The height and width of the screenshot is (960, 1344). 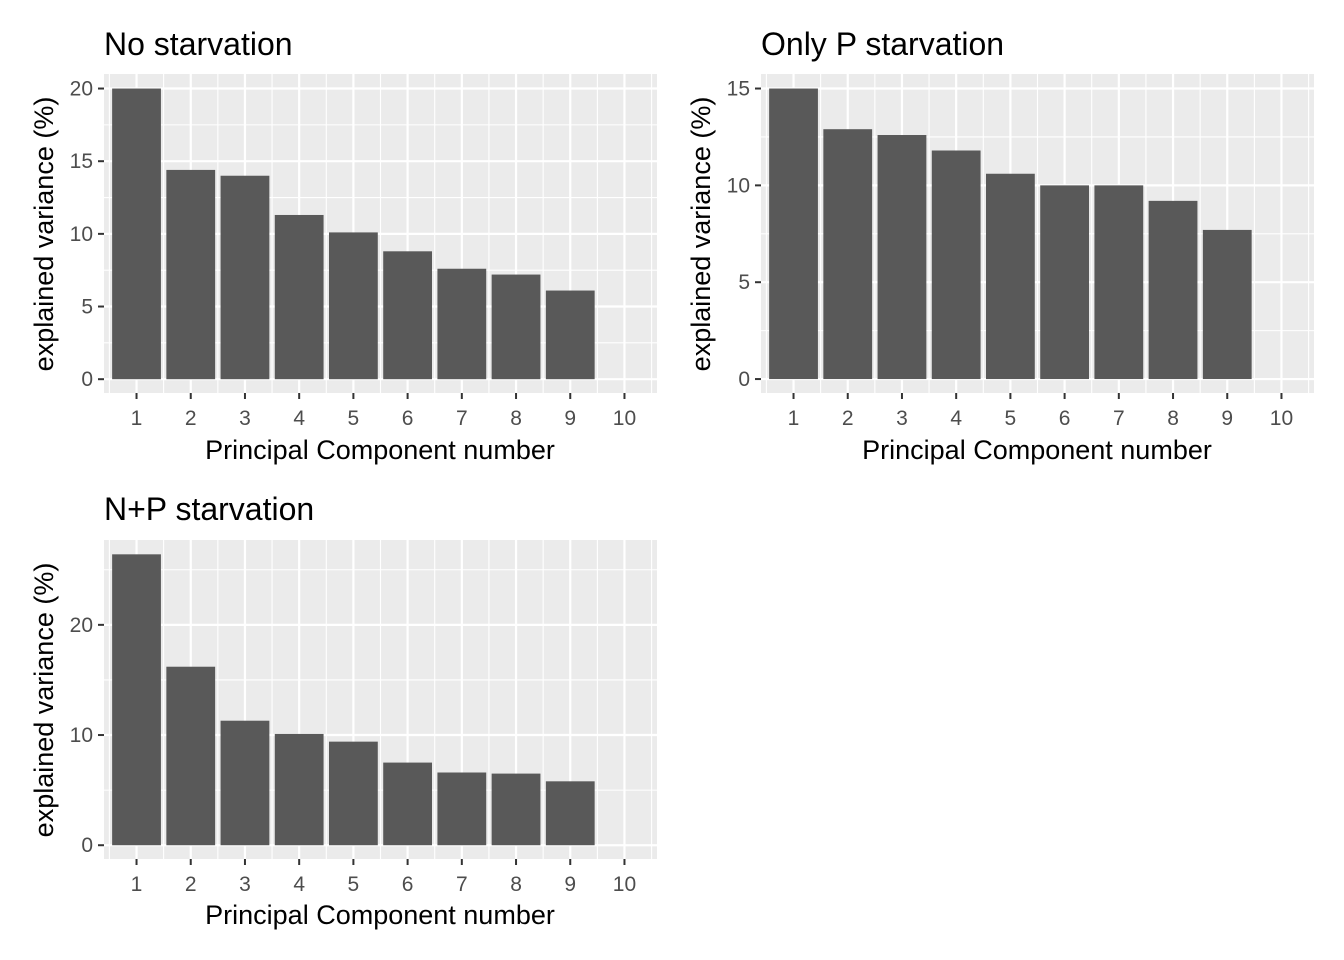 I want to click on panel-title: Only P starvation, so click(x=882, y=44).